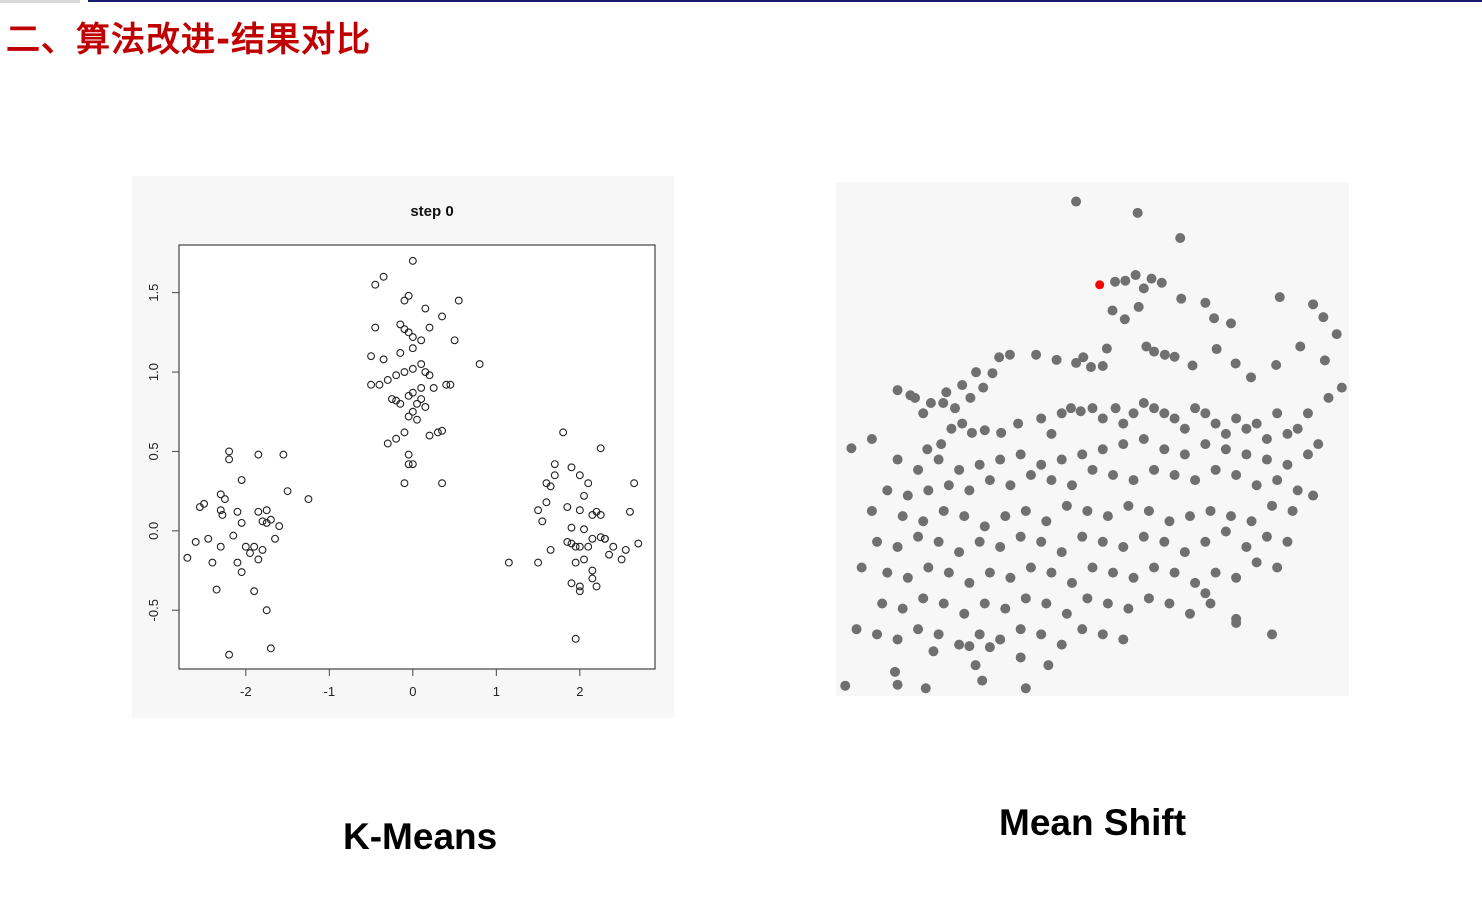 The image size is (1482, 902). I want to click on top-tab-bar, so click(40, 1).